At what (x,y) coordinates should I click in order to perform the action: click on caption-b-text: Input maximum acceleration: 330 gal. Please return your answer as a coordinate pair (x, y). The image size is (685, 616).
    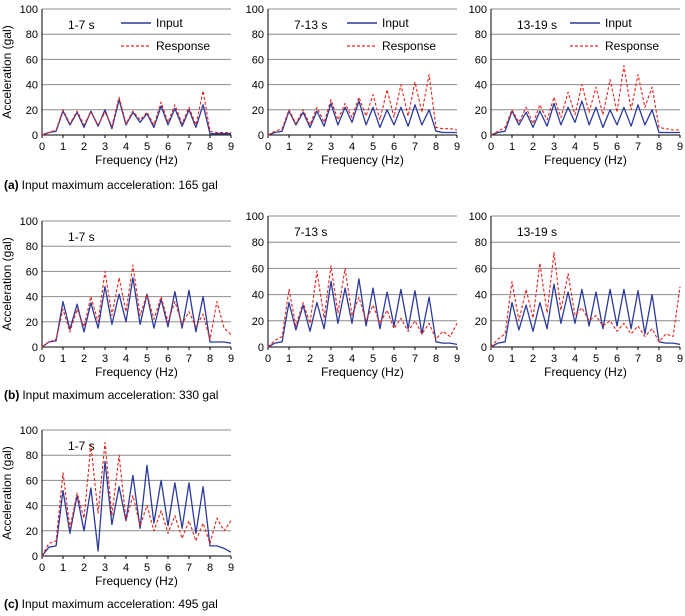
    Looking at the image, I should click on (120, 395).